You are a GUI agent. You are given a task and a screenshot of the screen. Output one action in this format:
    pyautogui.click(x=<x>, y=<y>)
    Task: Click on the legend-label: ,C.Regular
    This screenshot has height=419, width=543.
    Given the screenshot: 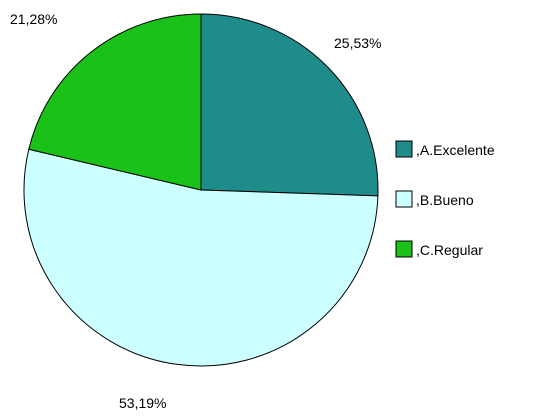 What is the action you would take?
    pyautogui.click(x=449, y=250)
    